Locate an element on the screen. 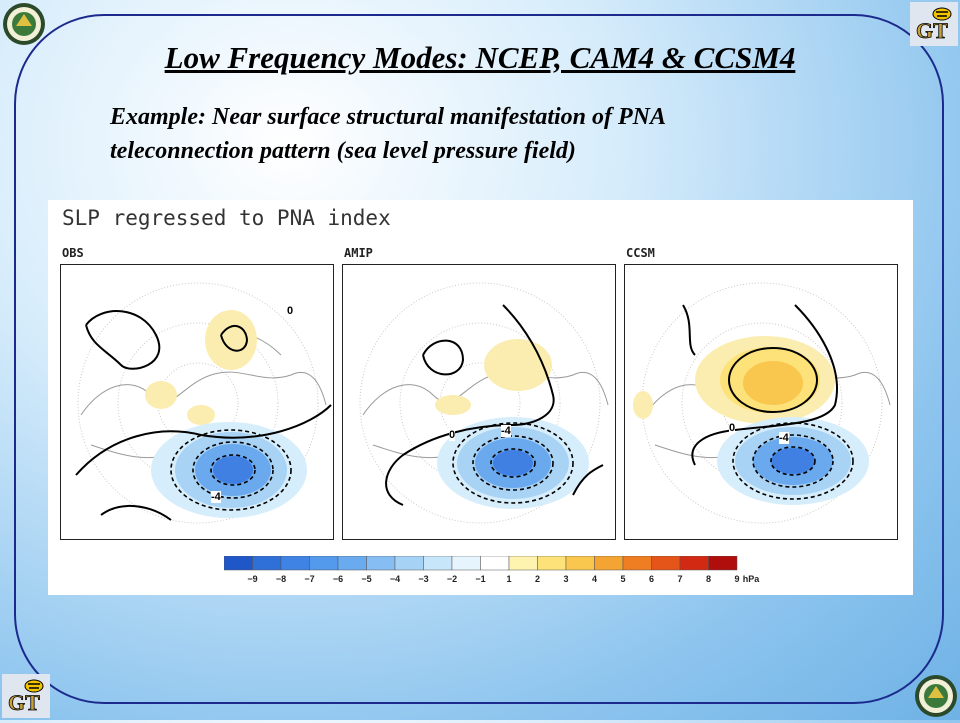 This screenshot has height=723, width=960. panel-label-obs: OBS is located at coordinates (73, 253).